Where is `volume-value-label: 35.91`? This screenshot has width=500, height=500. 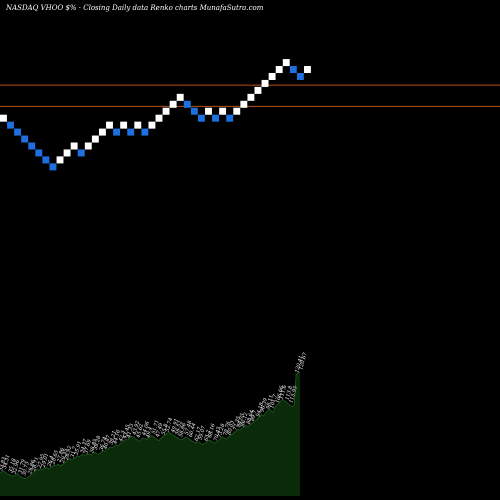
volume-value-label: 35.91 is located at coordinates (79, 448).